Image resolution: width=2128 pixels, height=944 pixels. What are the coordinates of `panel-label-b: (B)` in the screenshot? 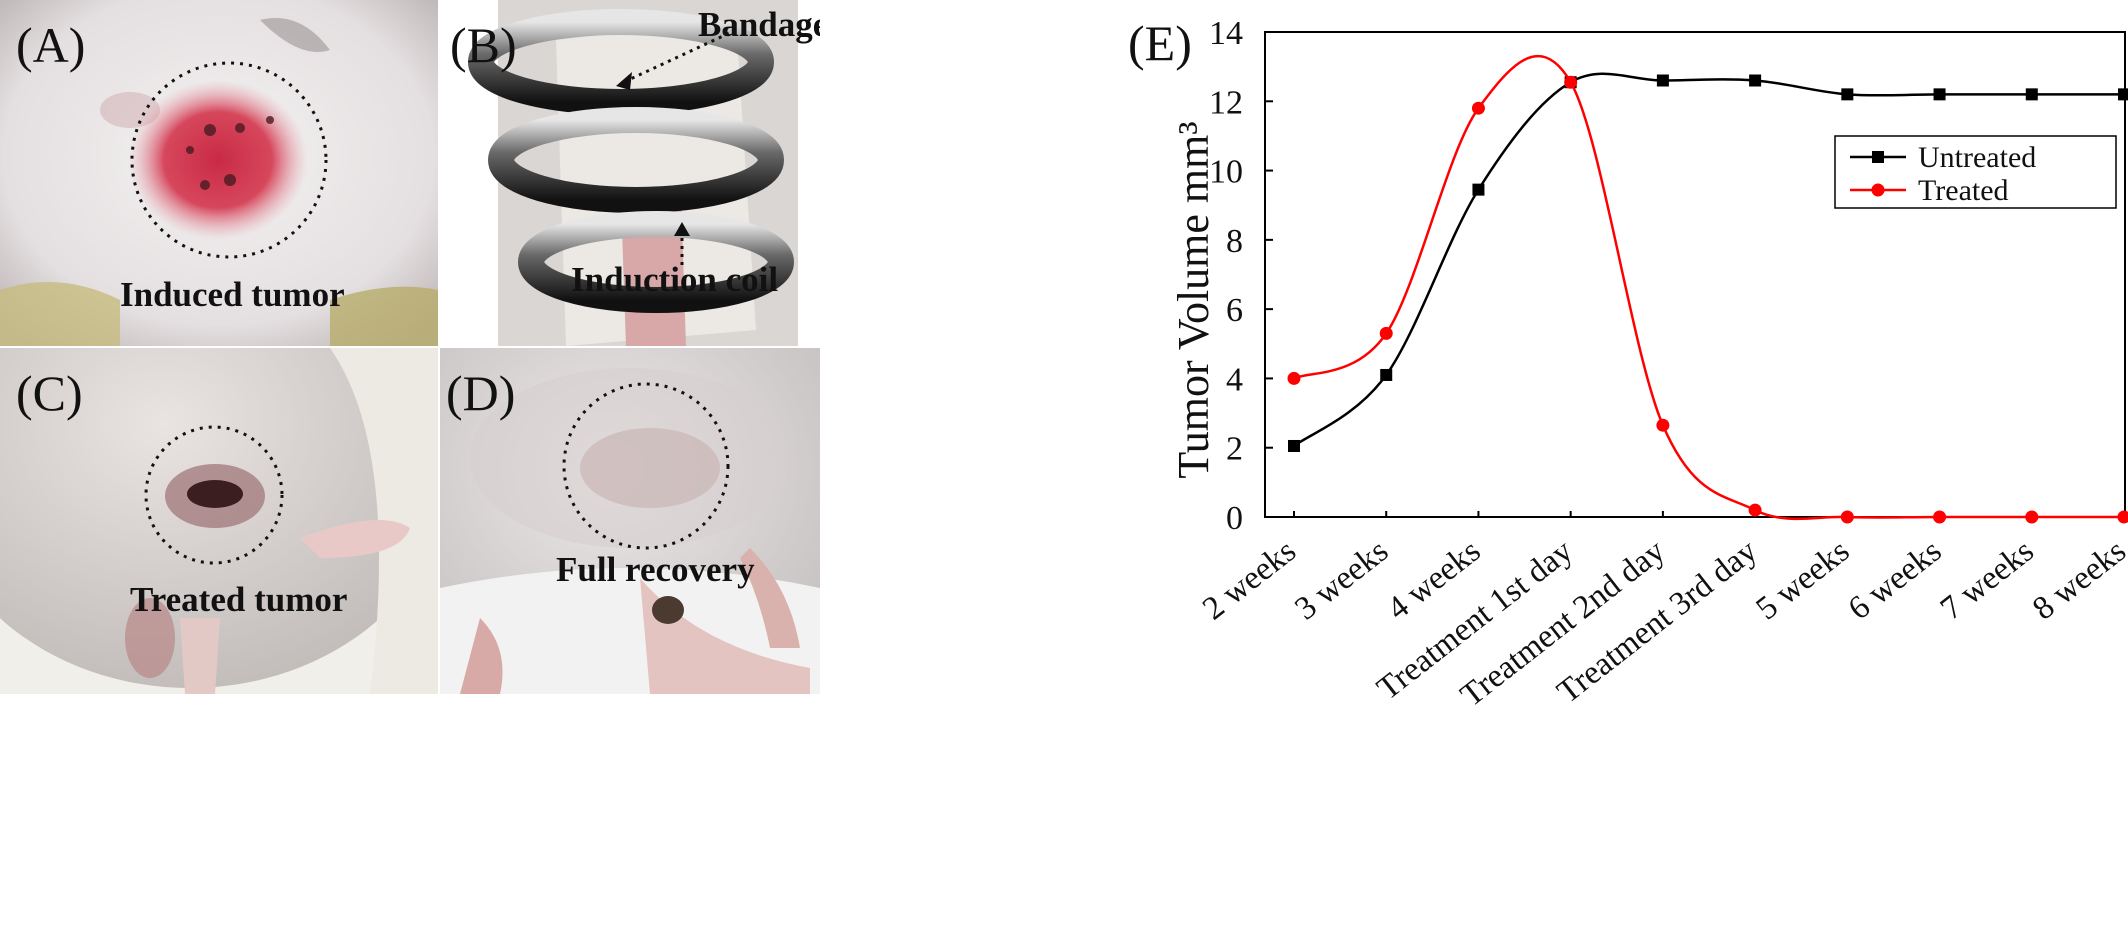 It's located at (483, 45).